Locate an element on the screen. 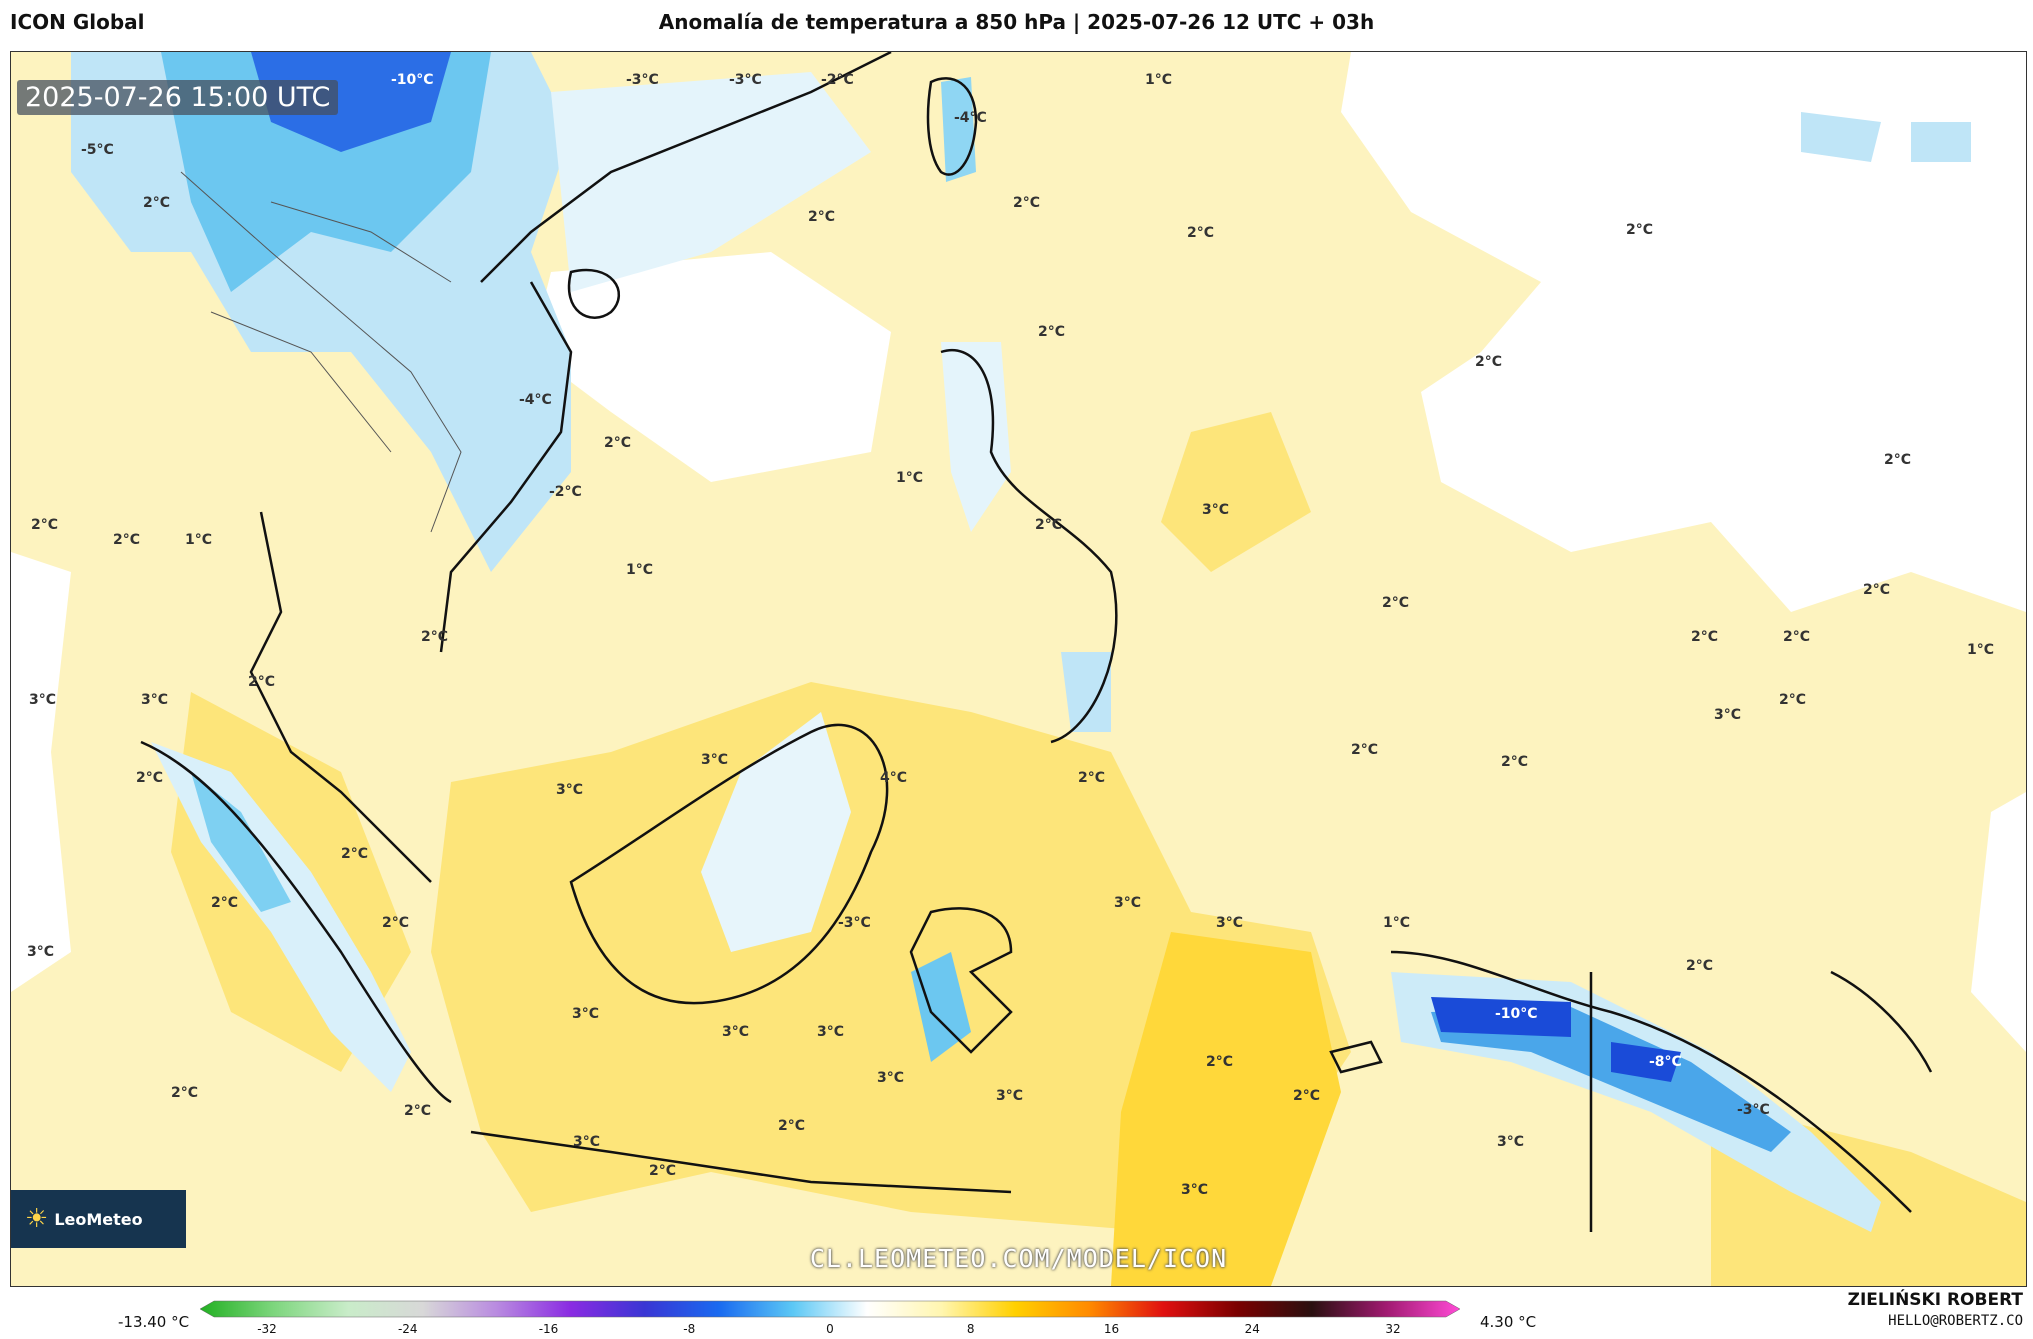 This screenshot has width=2033, height=1339. model-name: ICON Global is located at coordinates (77, 22).